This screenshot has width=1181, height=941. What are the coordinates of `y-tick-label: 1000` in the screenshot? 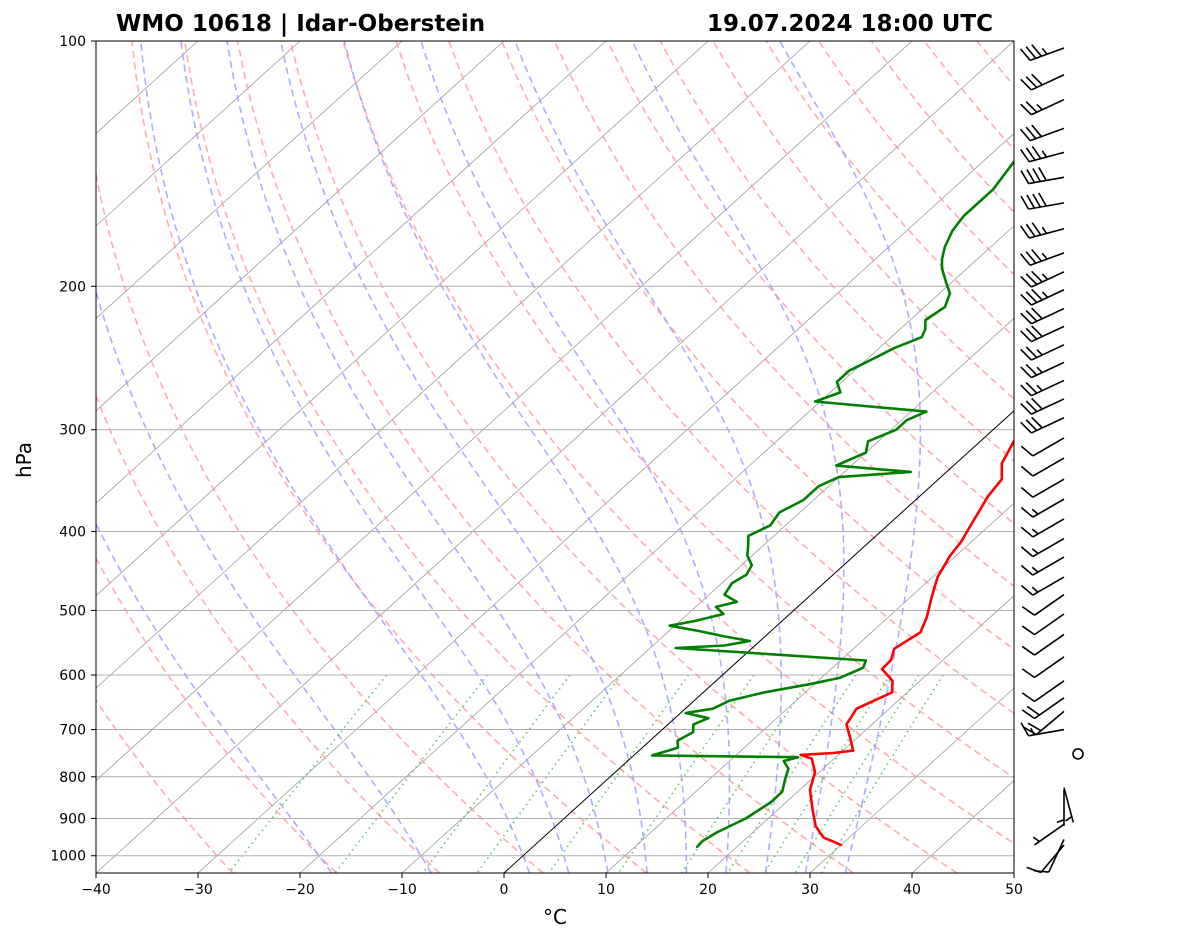 It's located at (68, 857).